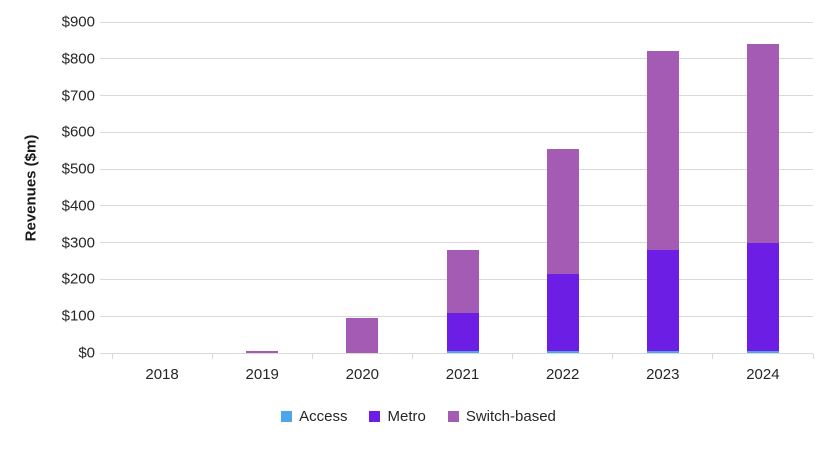 This screenshot has height=450, width=837. Describe the element at coordinates (662, 301) in the screenshot. I see `bar-segment-metro-2023` at that location.